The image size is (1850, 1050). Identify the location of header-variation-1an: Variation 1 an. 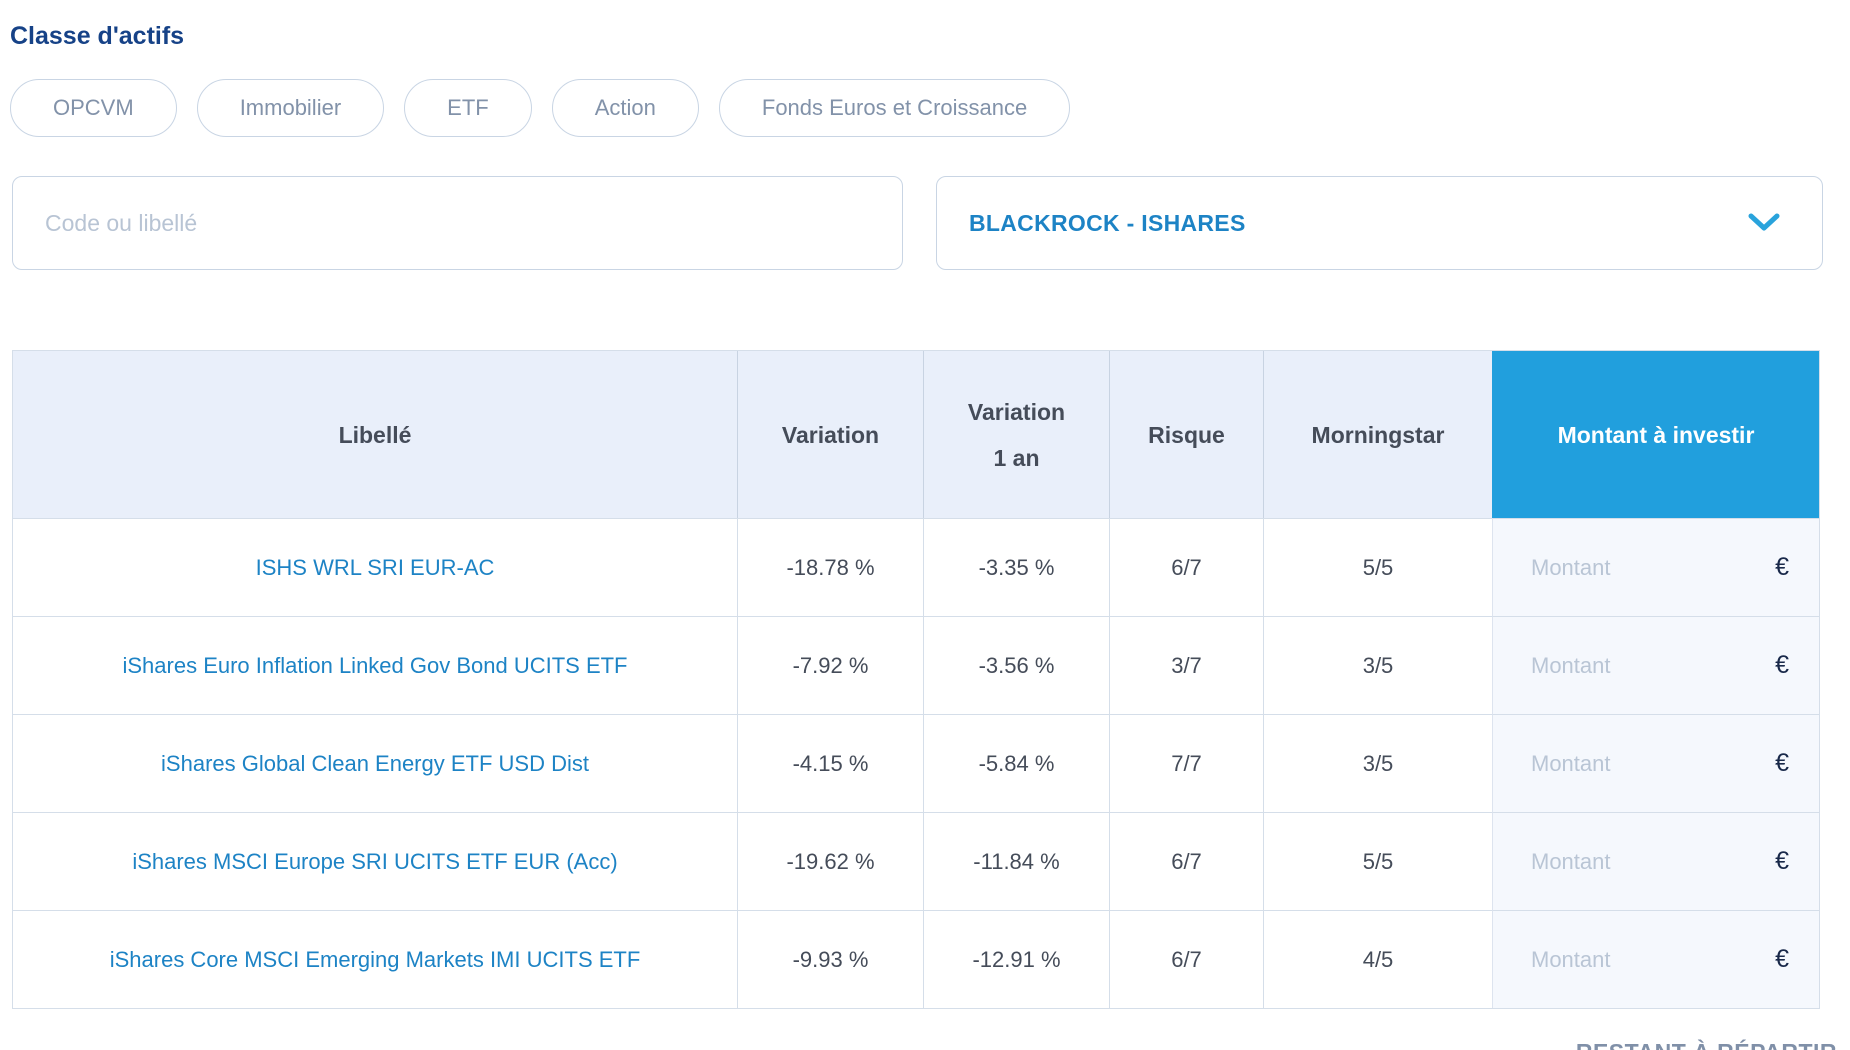
(1016, 434).